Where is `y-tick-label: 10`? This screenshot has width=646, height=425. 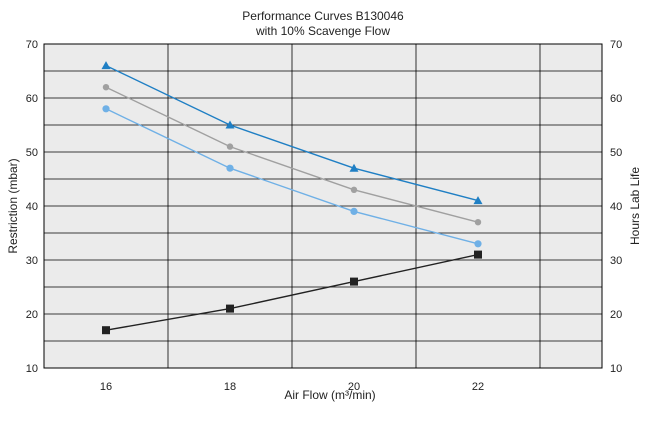
y-tick-label: 10 is located at coordinates (32, 369).